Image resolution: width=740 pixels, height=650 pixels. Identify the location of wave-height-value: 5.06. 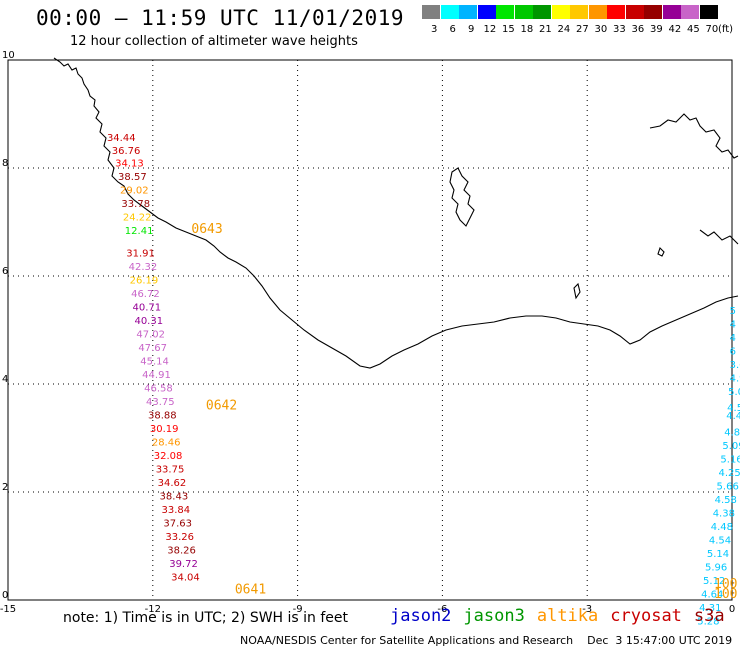
(734, 392).